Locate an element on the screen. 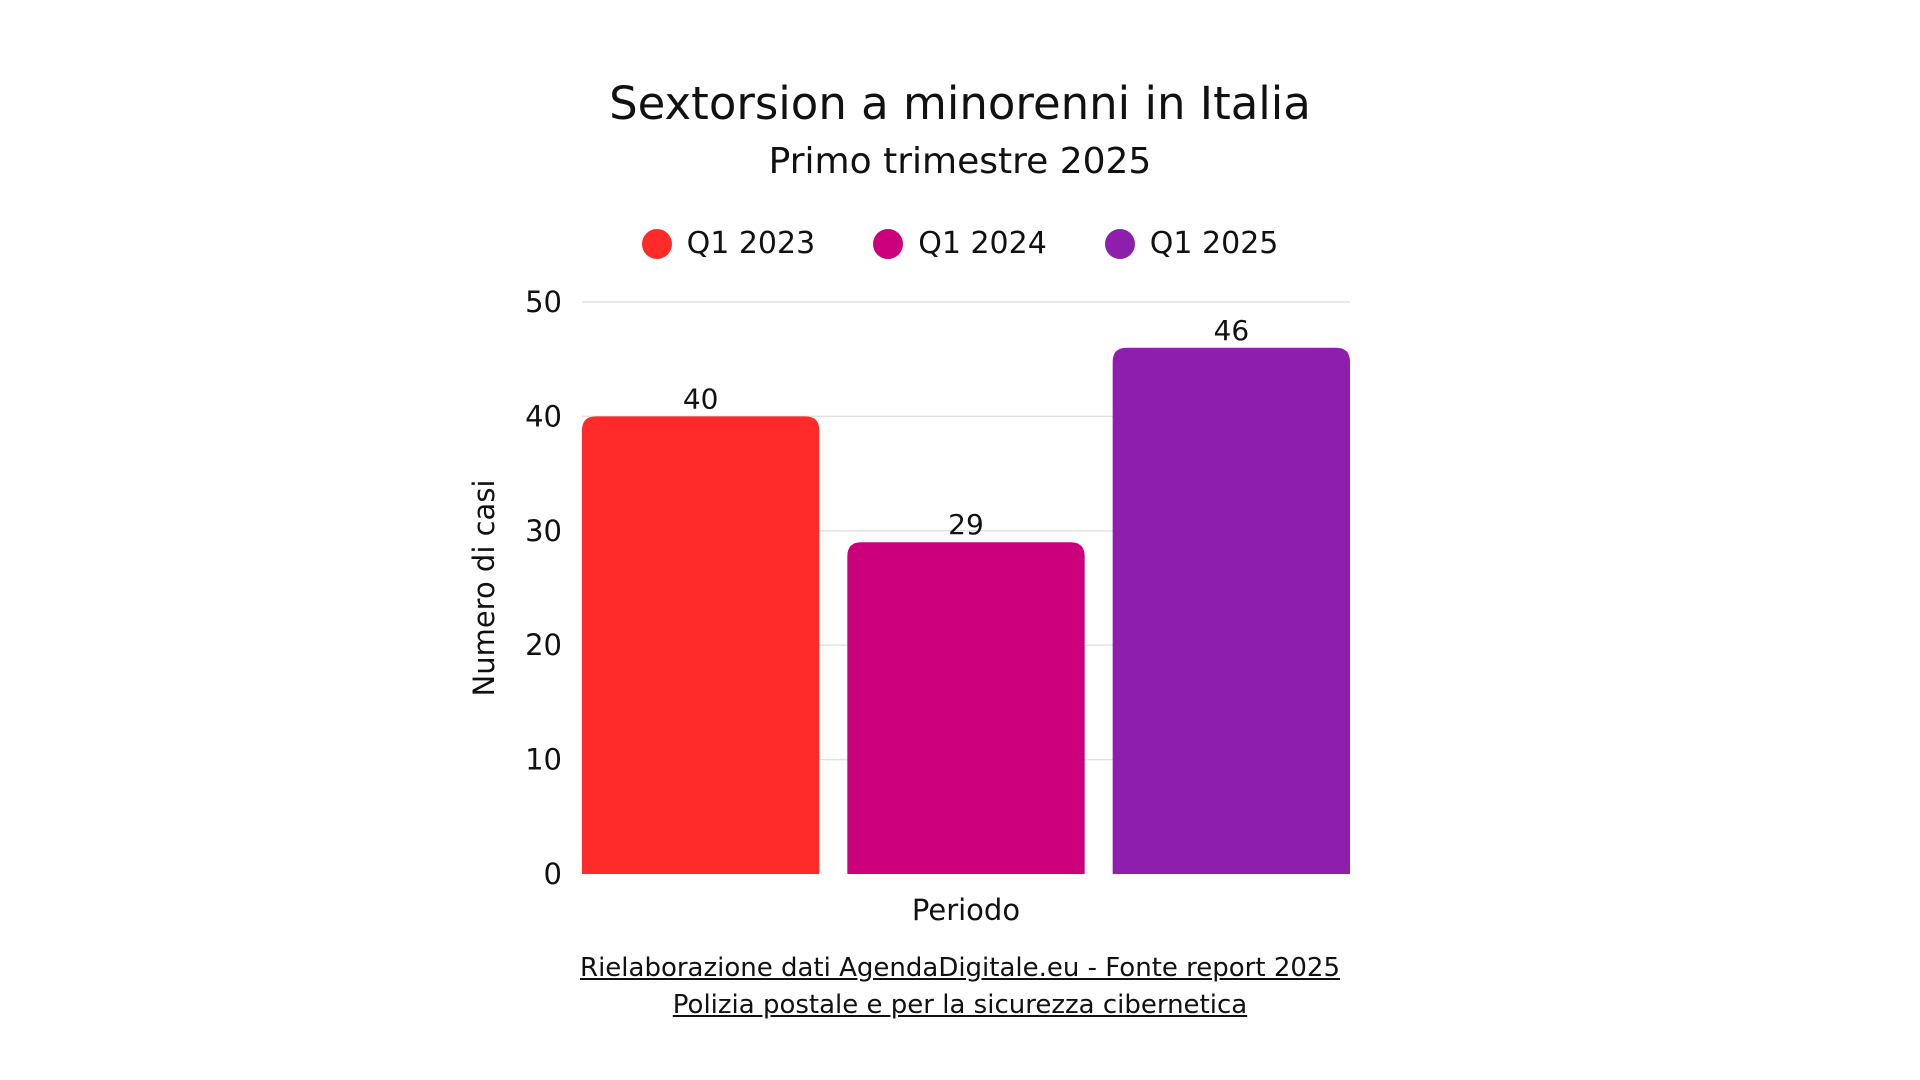 Image resolution: width=1920 pixels, height=1080 pixels. data-labels: 40 29 46 is located at coordinates (966, 427).